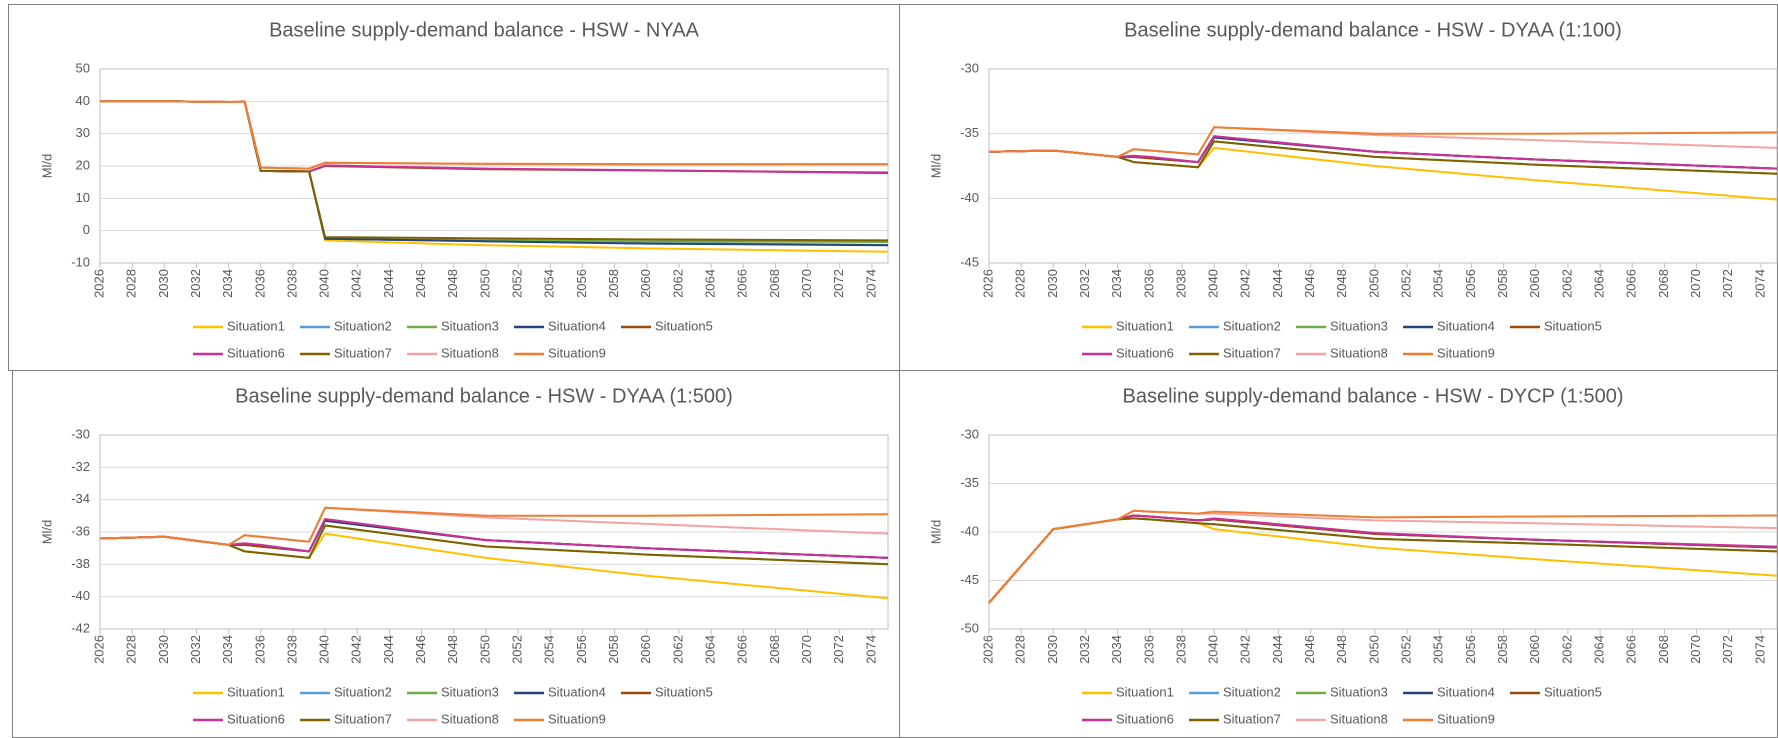  What do you see at coordinates (1359, 691) in the screenshot?
I see `legend-label: Situation3` at bounding box center [1359, 691].